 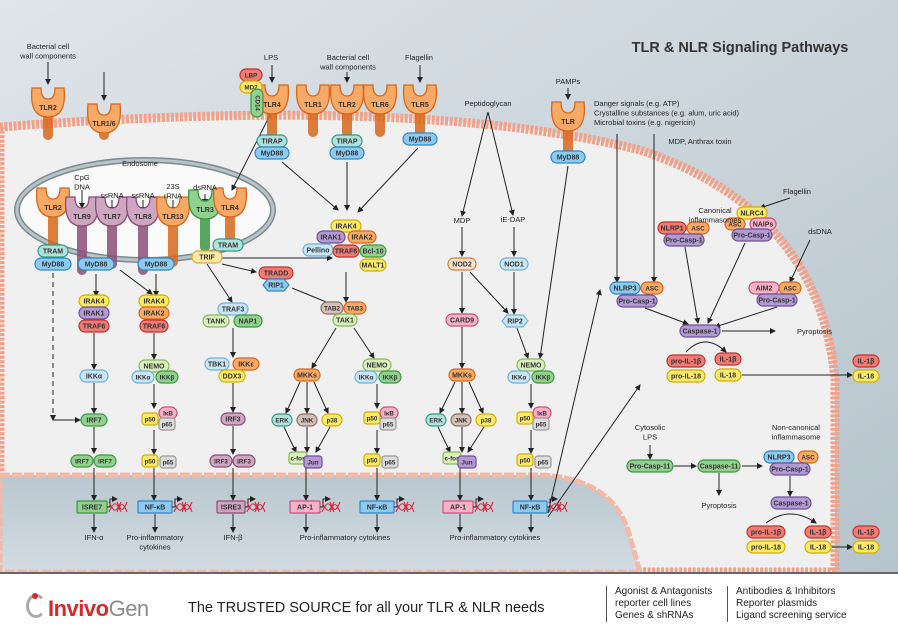 What do you see at coordinates (766, 532) in the screenshot?
I see `protein-pro-il-1: pro-IL-1β` at bounding box center [766, 532].